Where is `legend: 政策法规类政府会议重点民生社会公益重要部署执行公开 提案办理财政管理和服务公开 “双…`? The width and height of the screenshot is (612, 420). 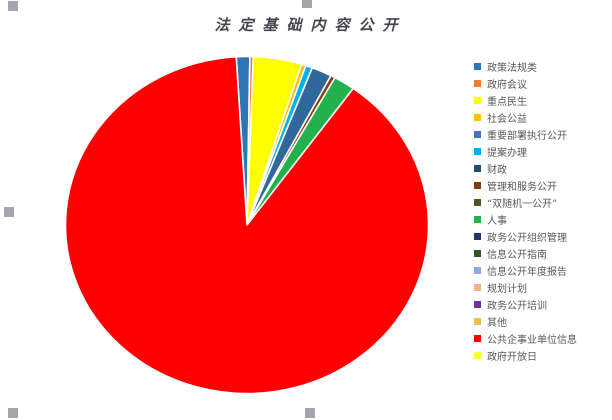
legend: 政策法规类政府会议重点民生社会公益重要部署执行公开 提案办理财政管理和服务公开 “双… is located at coordinates (525, 211).